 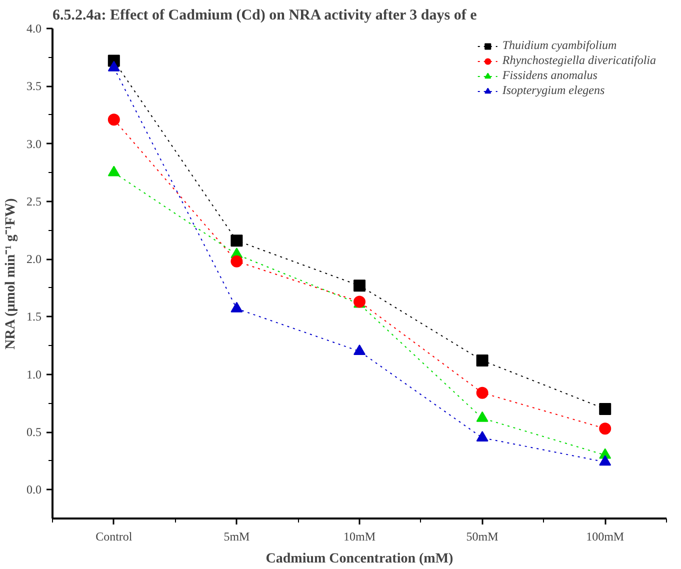 I want to click on x-tick-label: 100mM, so click(x=605, y=537).